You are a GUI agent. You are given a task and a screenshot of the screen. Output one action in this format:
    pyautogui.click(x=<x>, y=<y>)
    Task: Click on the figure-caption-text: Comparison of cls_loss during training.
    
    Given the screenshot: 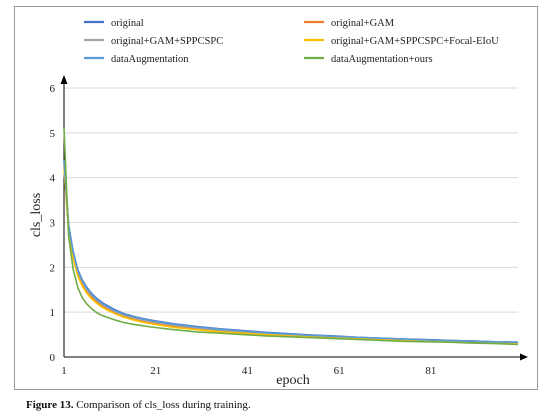 What is the action you would take?
    pyautogui.click(x=162, y=405)
    